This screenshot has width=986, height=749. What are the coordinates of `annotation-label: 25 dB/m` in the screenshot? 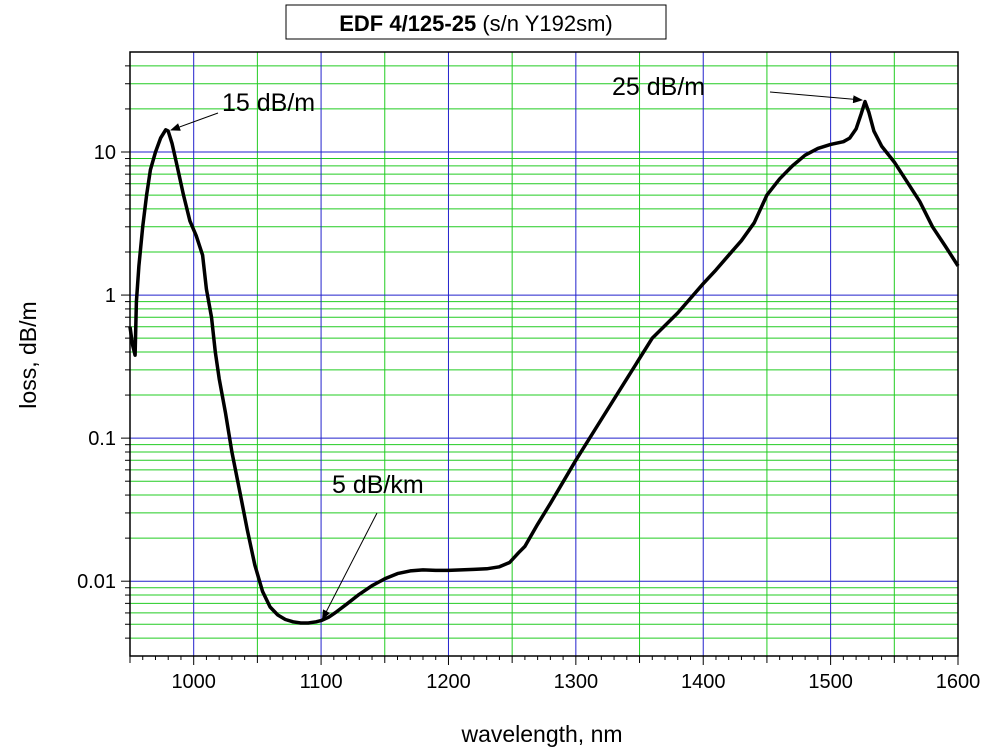 It's located at (658, 87).